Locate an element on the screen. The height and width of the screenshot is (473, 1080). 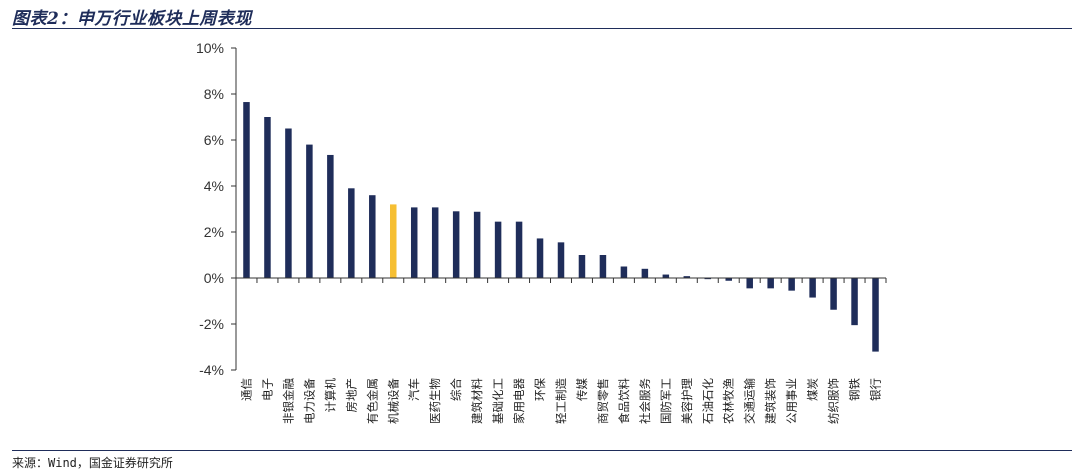
category-label: 有色金属 is located at coordinates (372, 401).